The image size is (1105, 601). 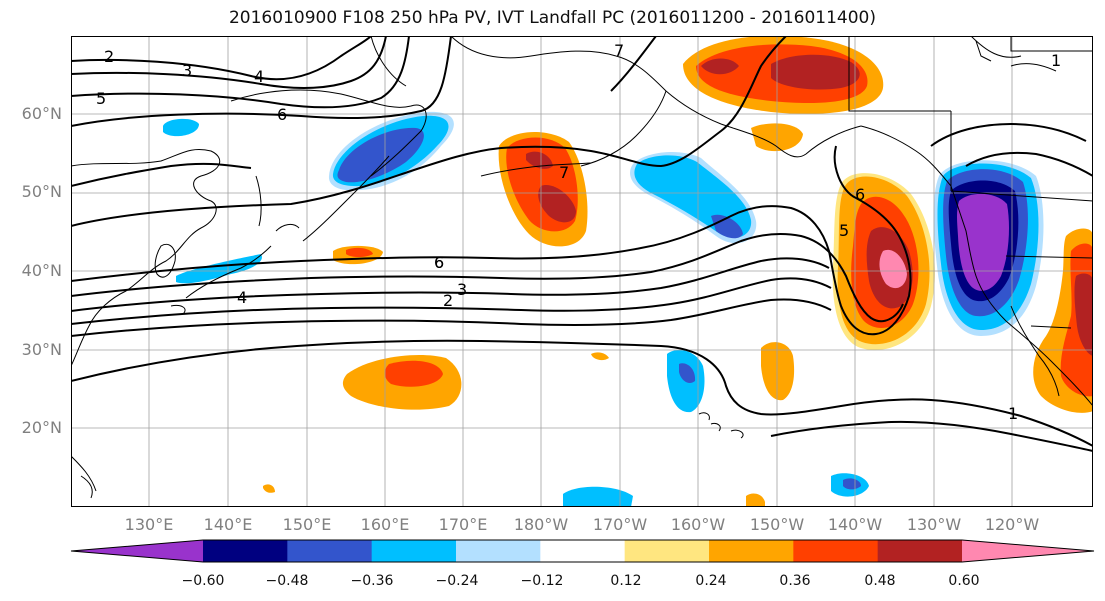 What do you see at coordinates (620, 524) in the screenshot?
I see `lon-label-170w: 170°W` at bounding box center [620, 524].